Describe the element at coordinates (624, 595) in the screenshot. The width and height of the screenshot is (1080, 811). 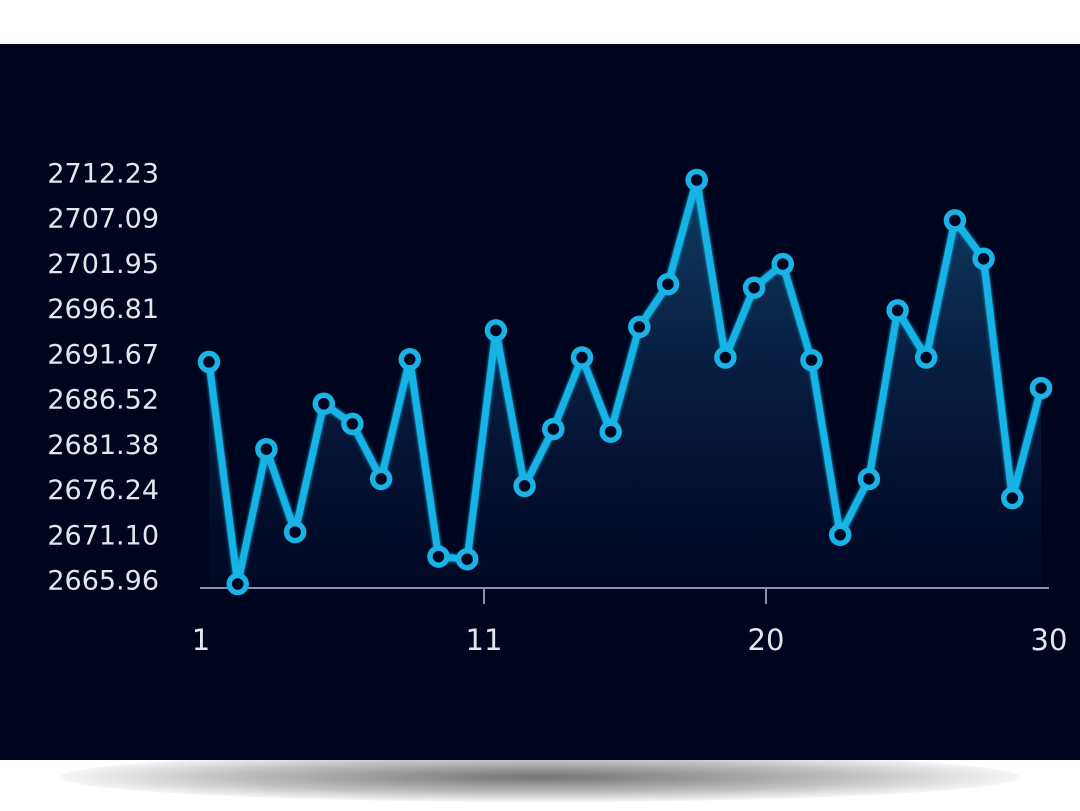
I see `axis-layer` at that location.